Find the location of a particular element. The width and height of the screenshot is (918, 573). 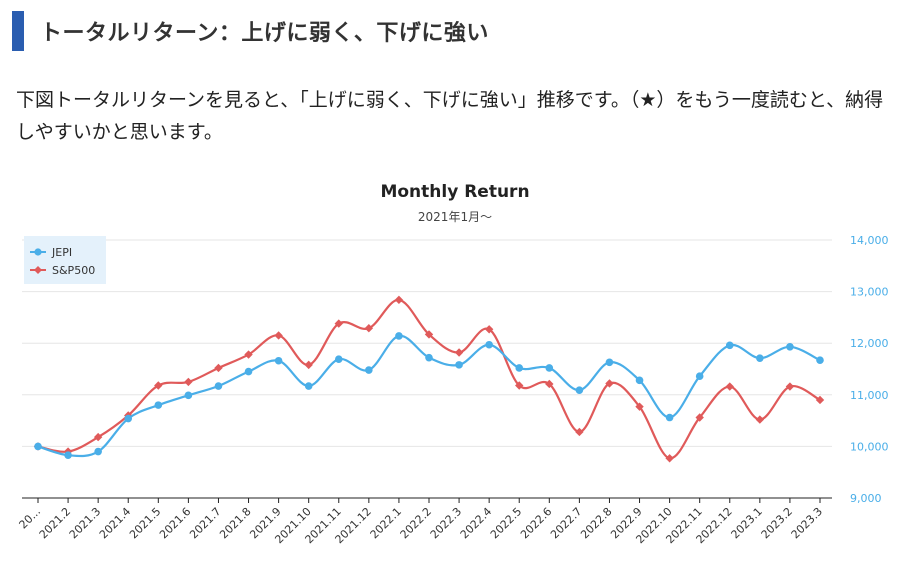

y-tick-label: 14,000 is located at coordinates (869, 240).